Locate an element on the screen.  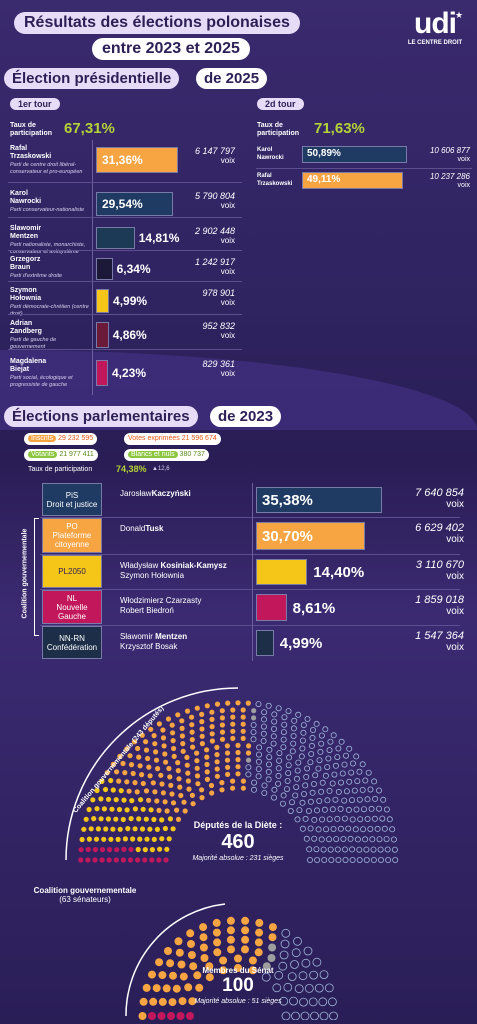
leader-2: Robert Biedroń is located at coordinates (147, 610).